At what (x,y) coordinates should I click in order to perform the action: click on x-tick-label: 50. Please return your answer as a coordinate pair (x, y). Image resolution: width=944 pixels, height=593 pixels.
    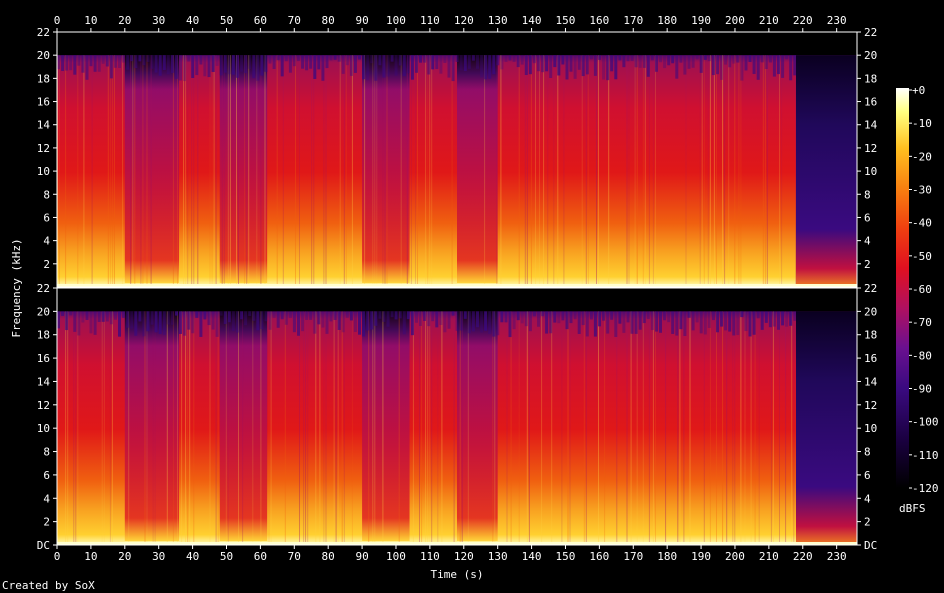
    Looking at the image, I should click on (226, 556).